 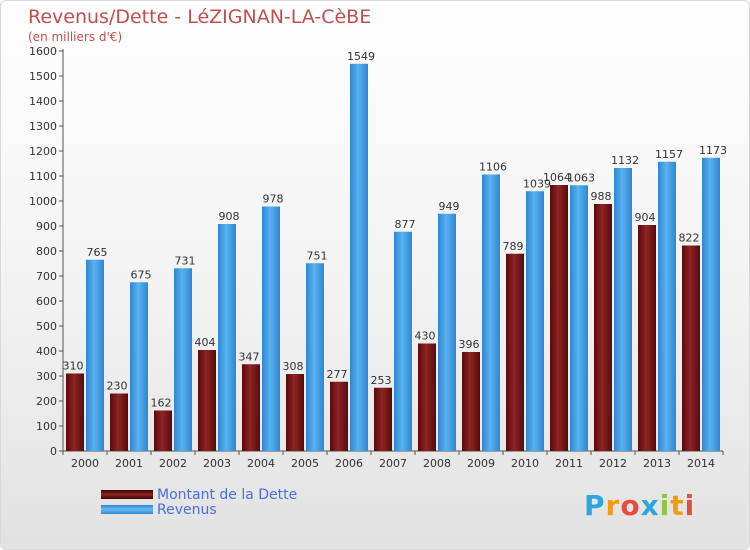 What do you see at coordinates (393, 463) in the screenshot?
I see `x-tick-label: 2007` at bounding box center [393, 463].